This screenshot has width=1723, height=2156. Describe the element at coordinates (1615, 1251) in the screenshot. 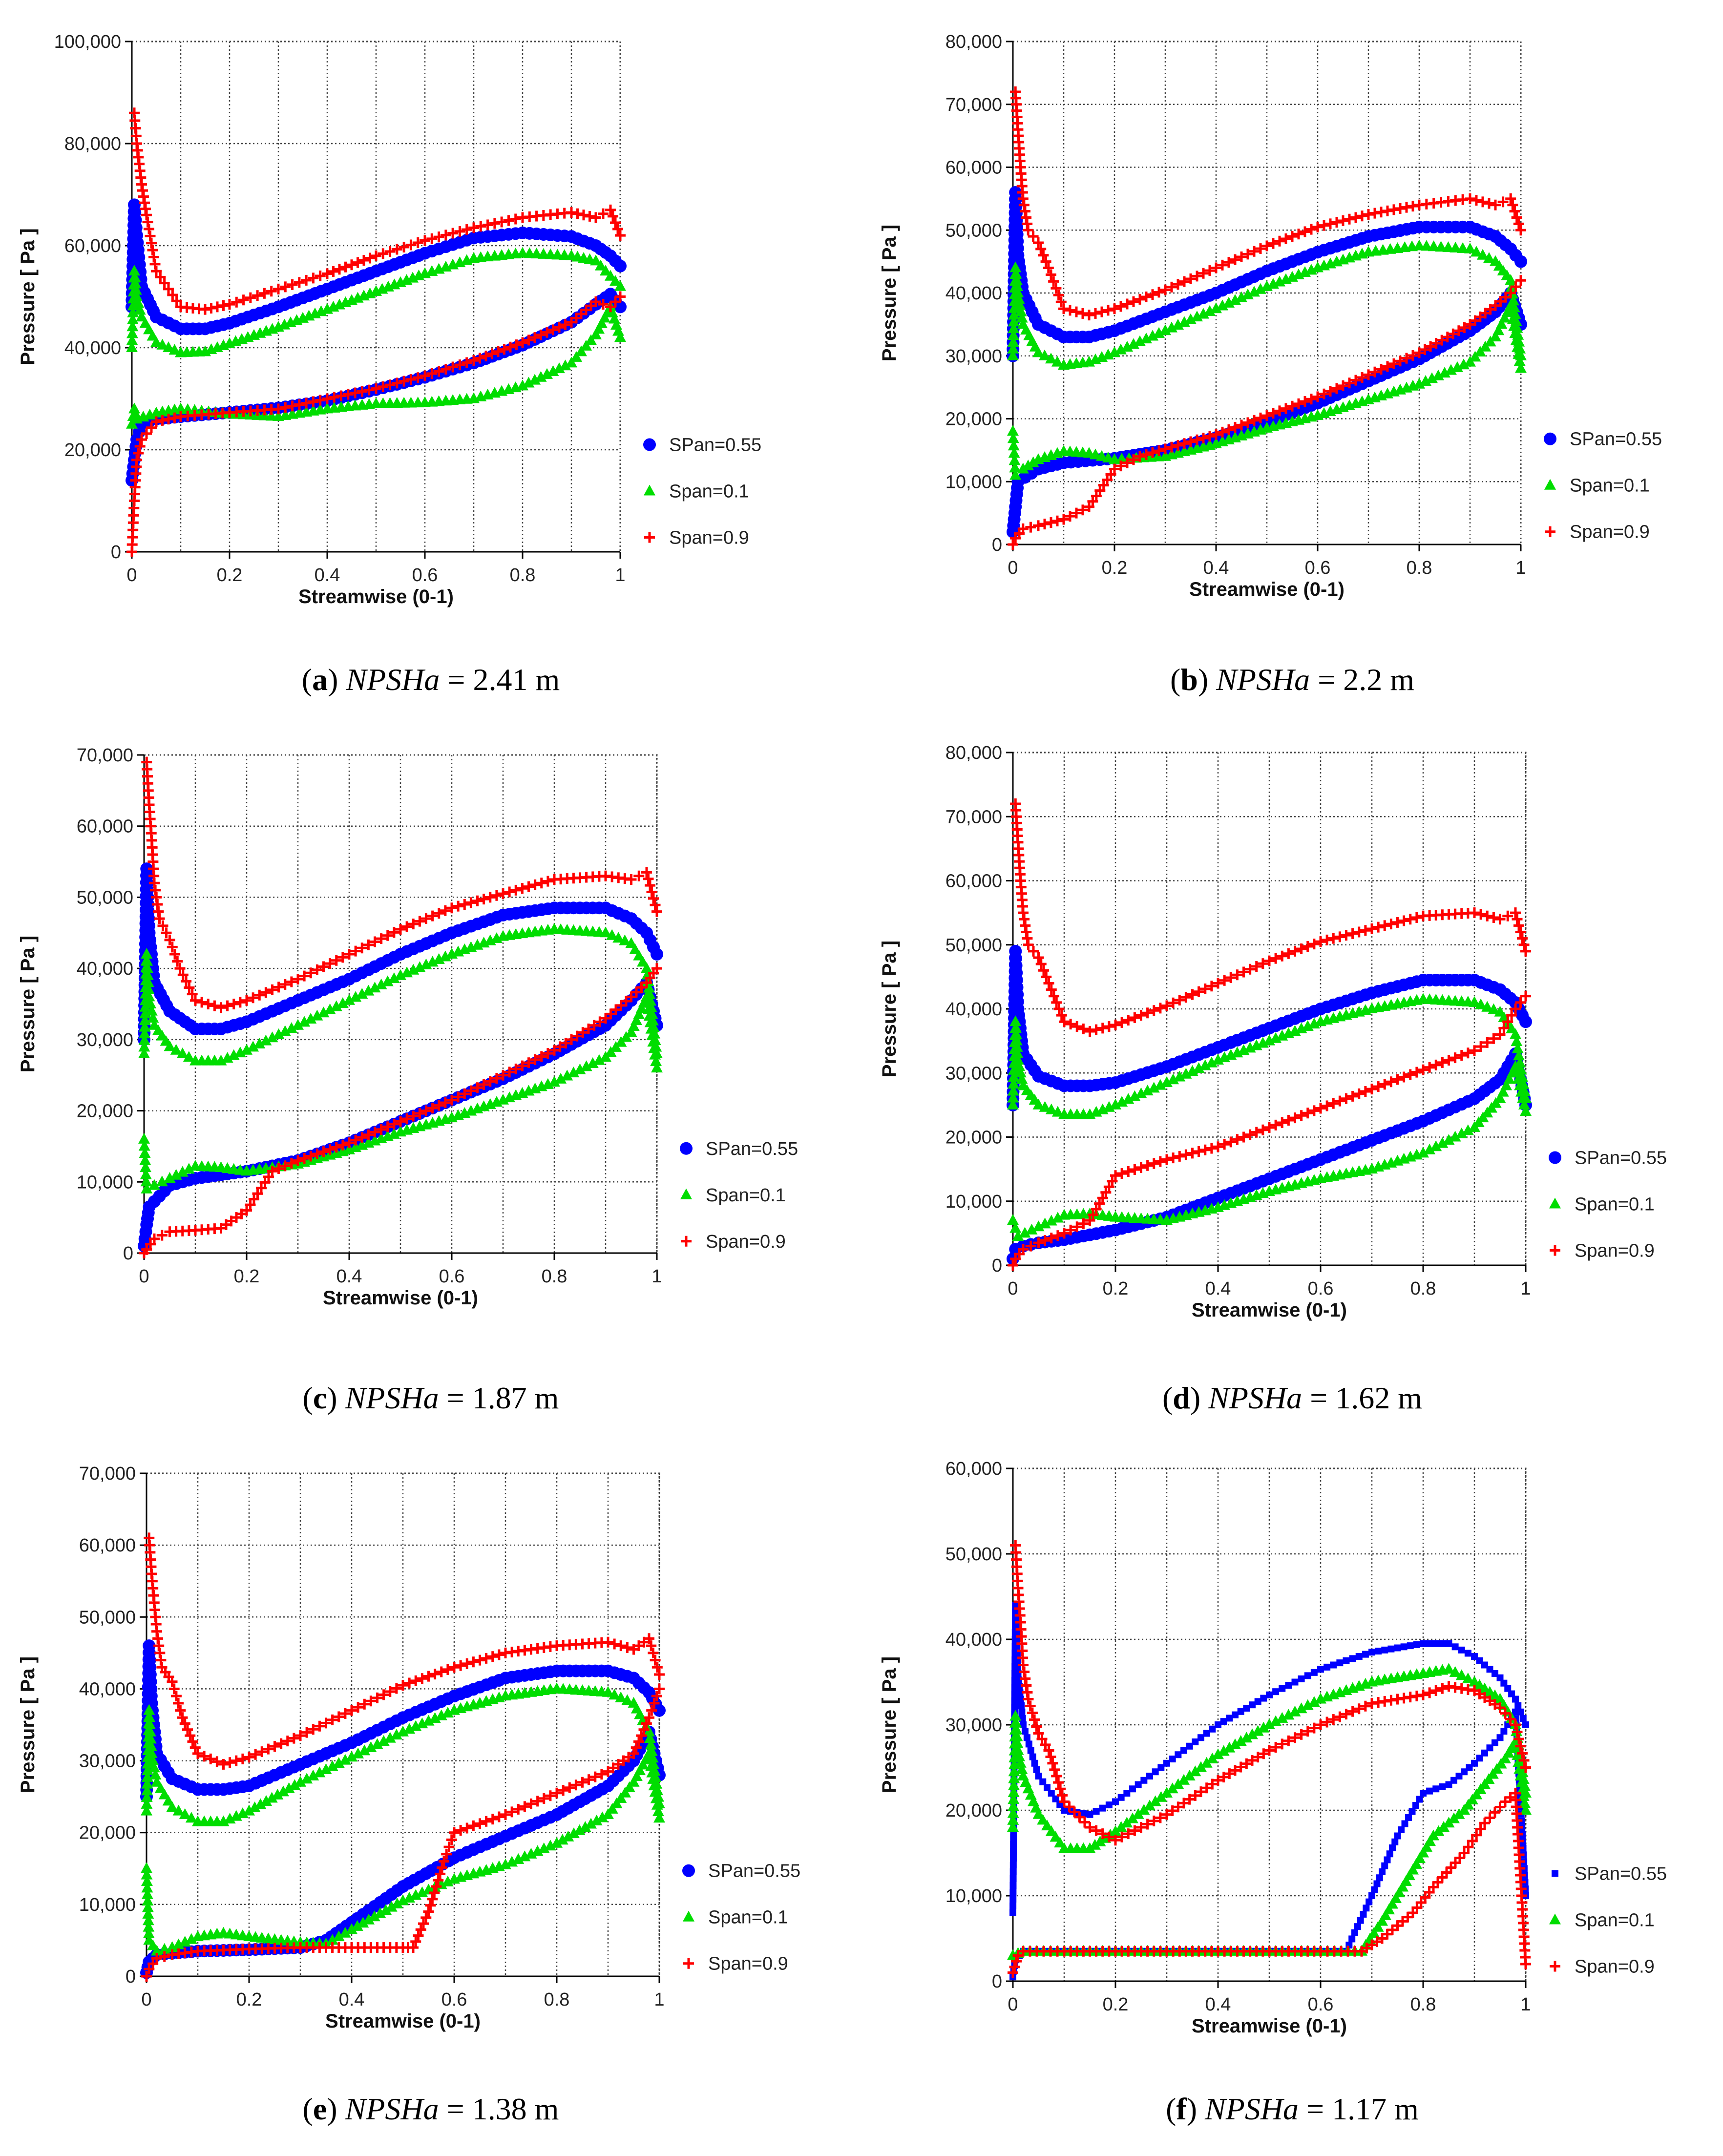

I see `legend-label: Span=0.9` at that location.